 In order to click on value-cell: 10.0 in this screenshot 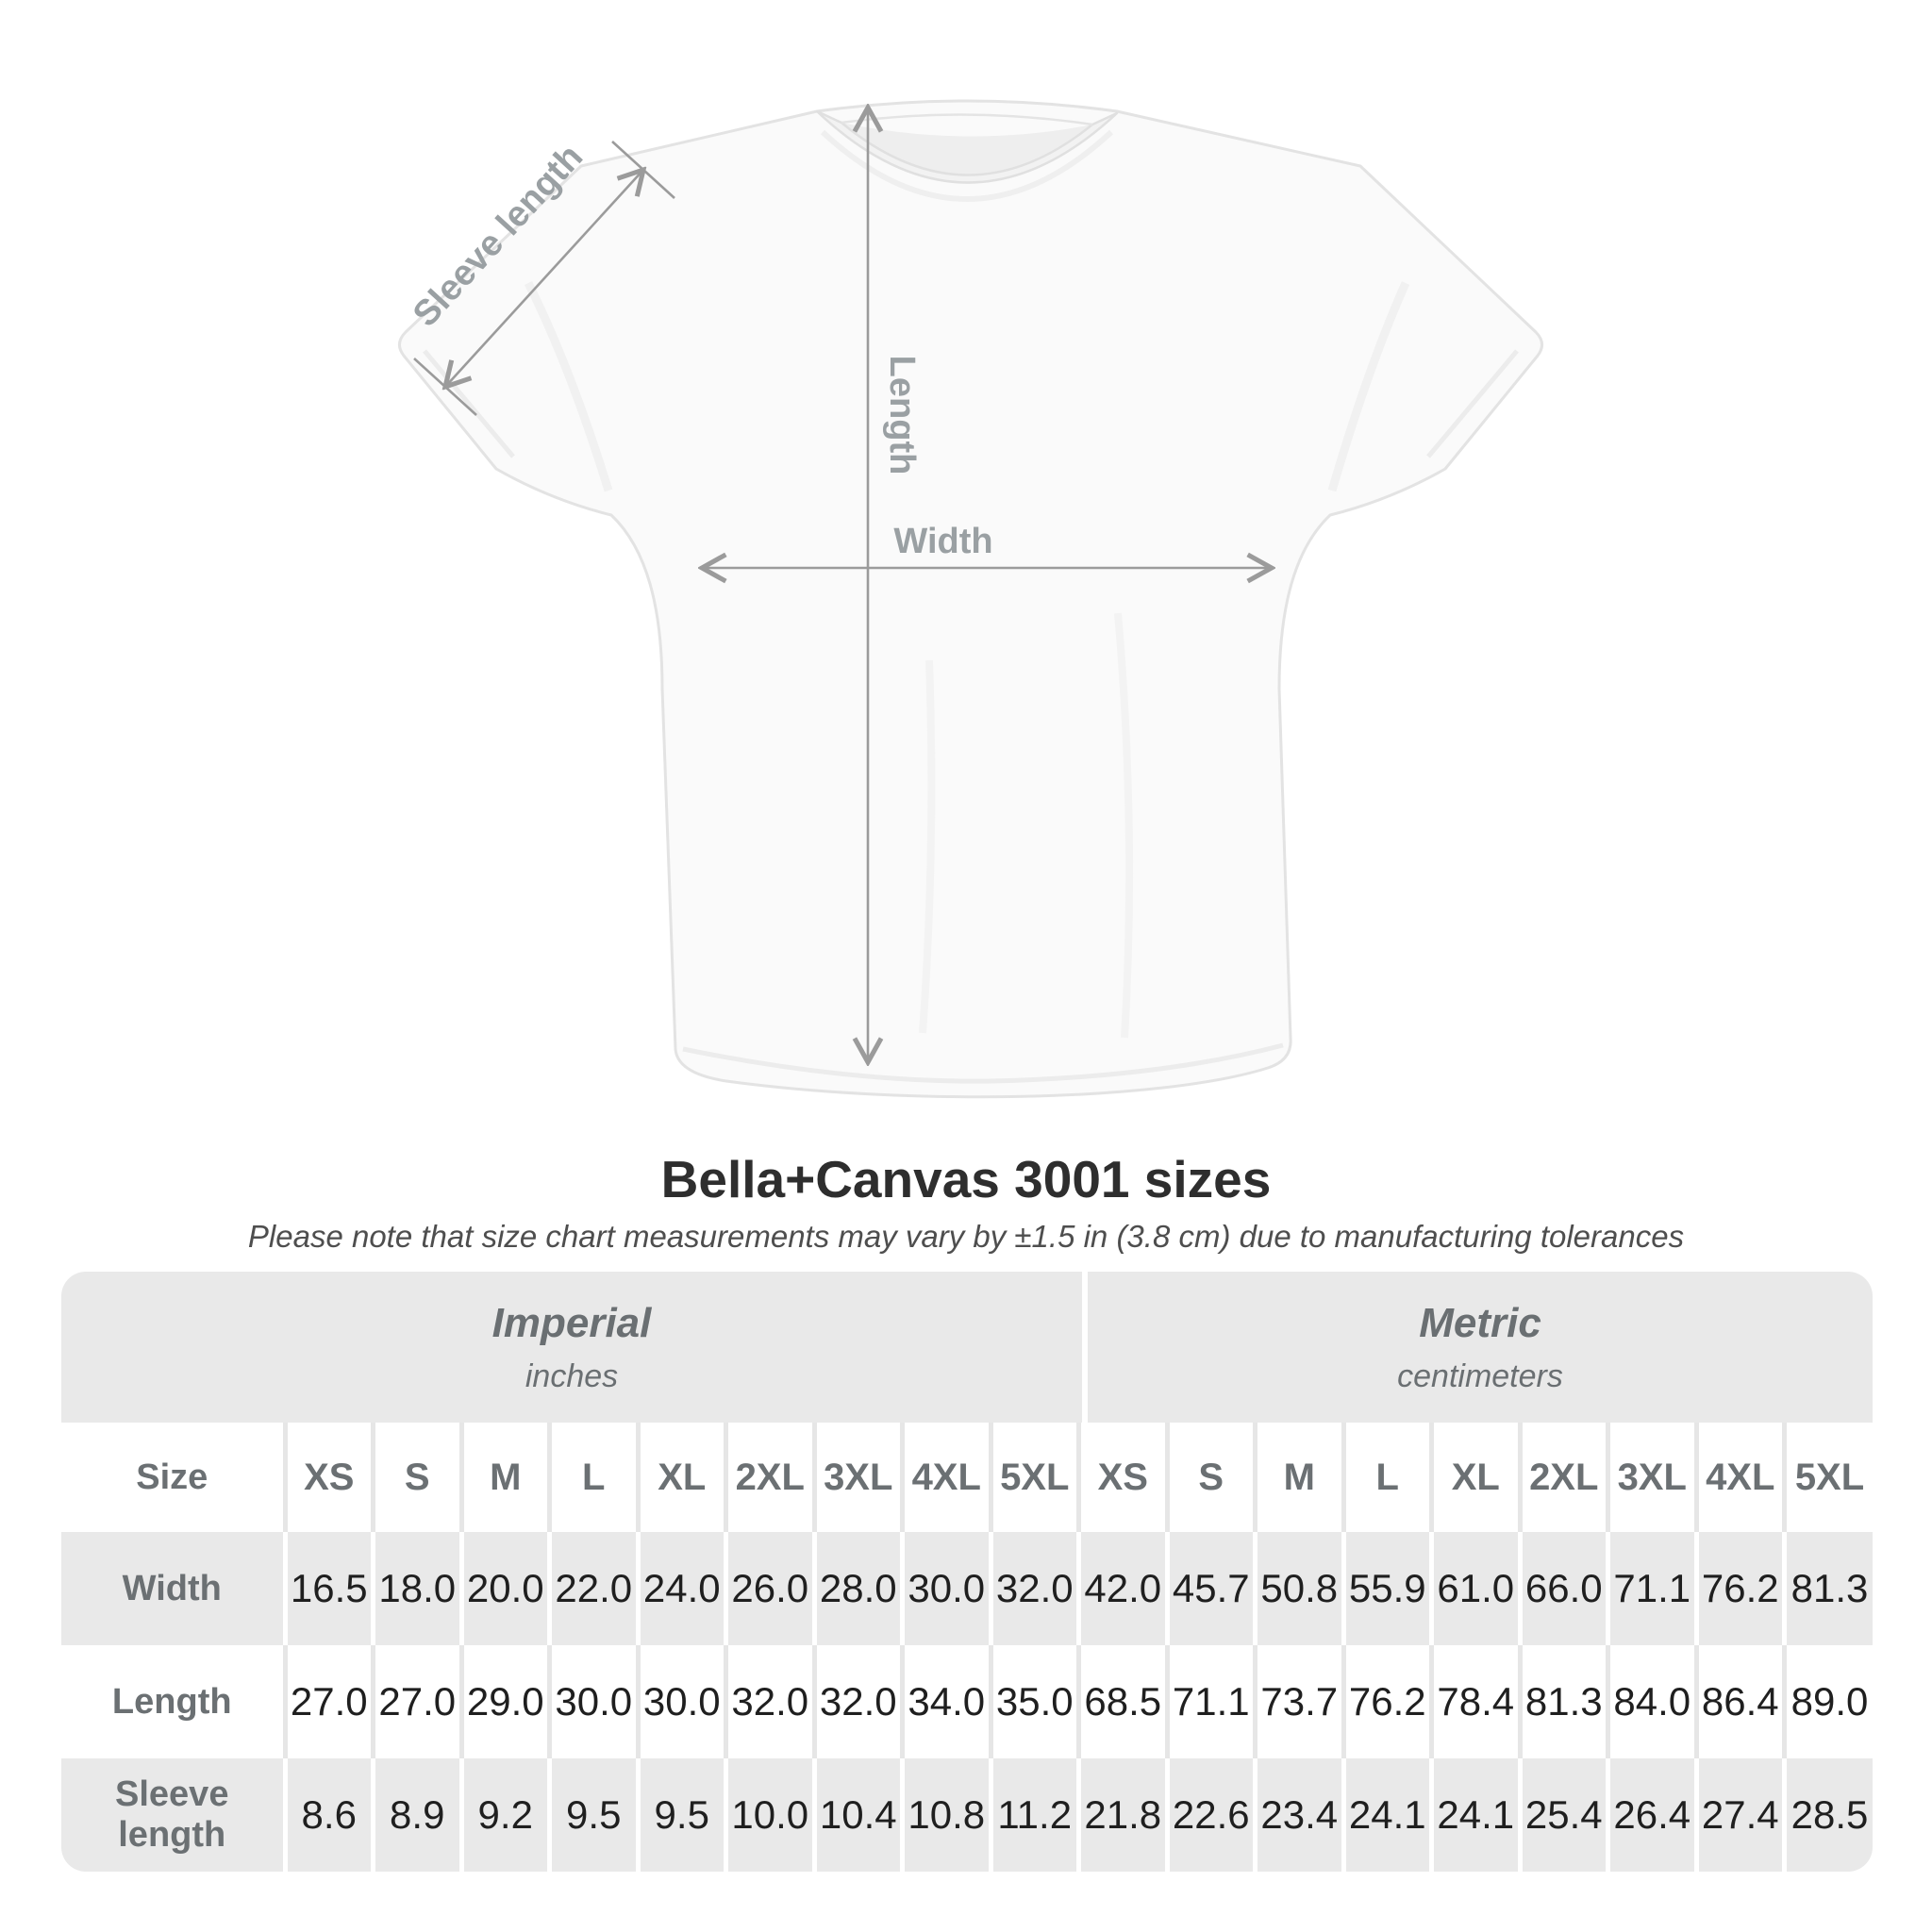, I will do `click(769, 1815)`.